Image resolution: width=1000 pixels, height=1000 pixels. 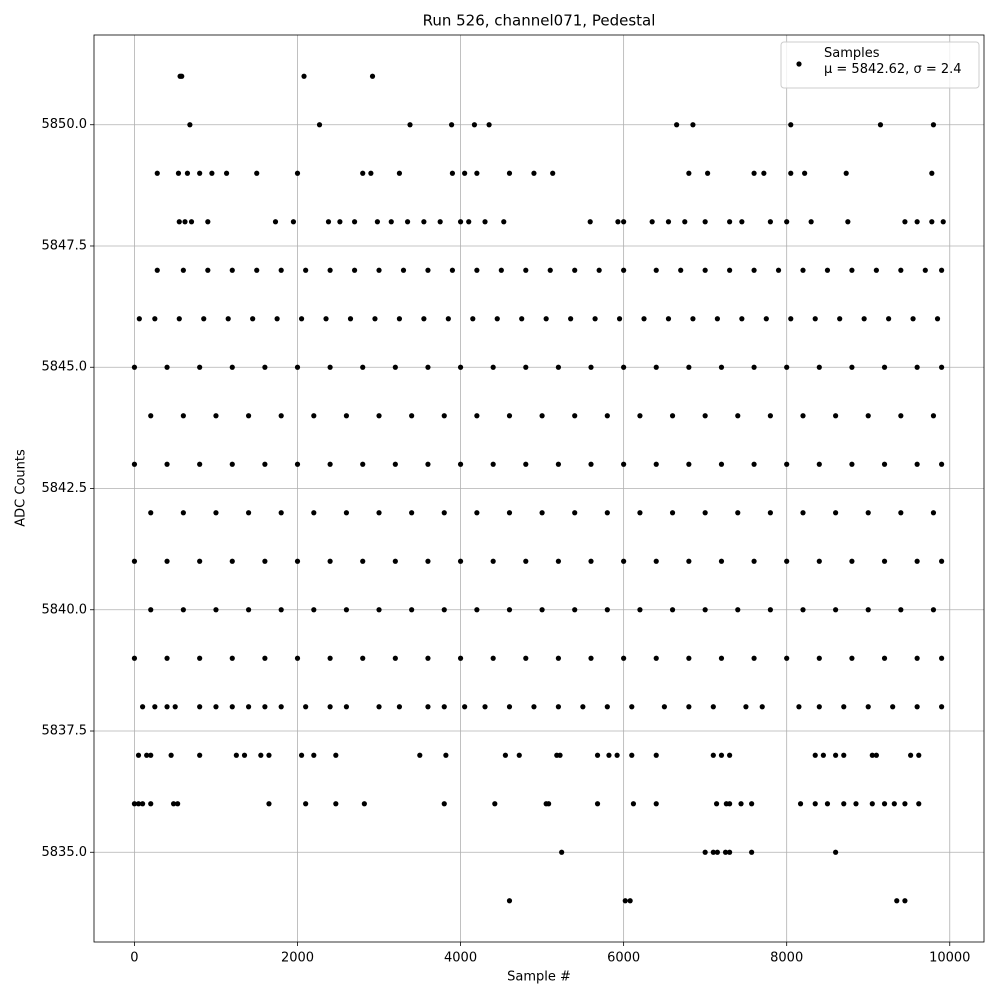 I want to click on x-tick-label: 2000, so click(x=297, y=958).